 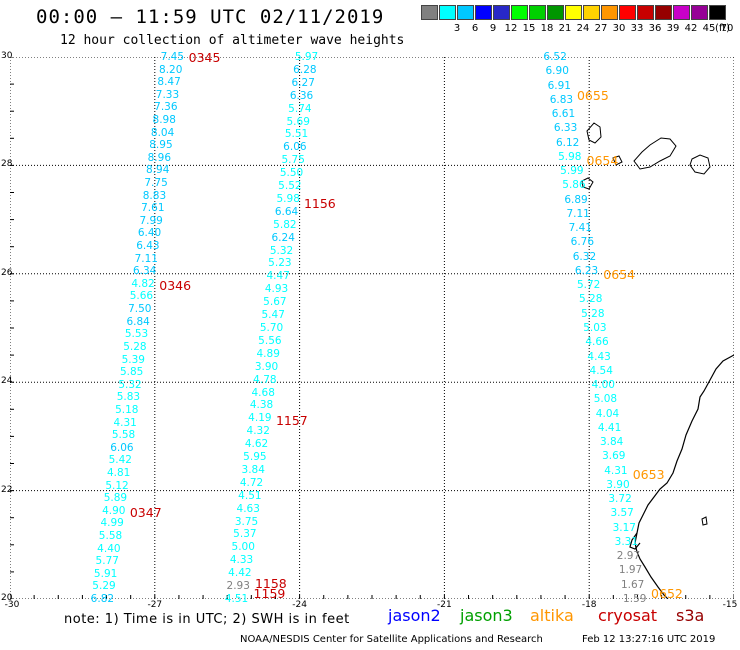 What do you see at coordinates (128, 397) in the screenshot?
I see `swh-value: 5.83` at bounding box center [128, 397].